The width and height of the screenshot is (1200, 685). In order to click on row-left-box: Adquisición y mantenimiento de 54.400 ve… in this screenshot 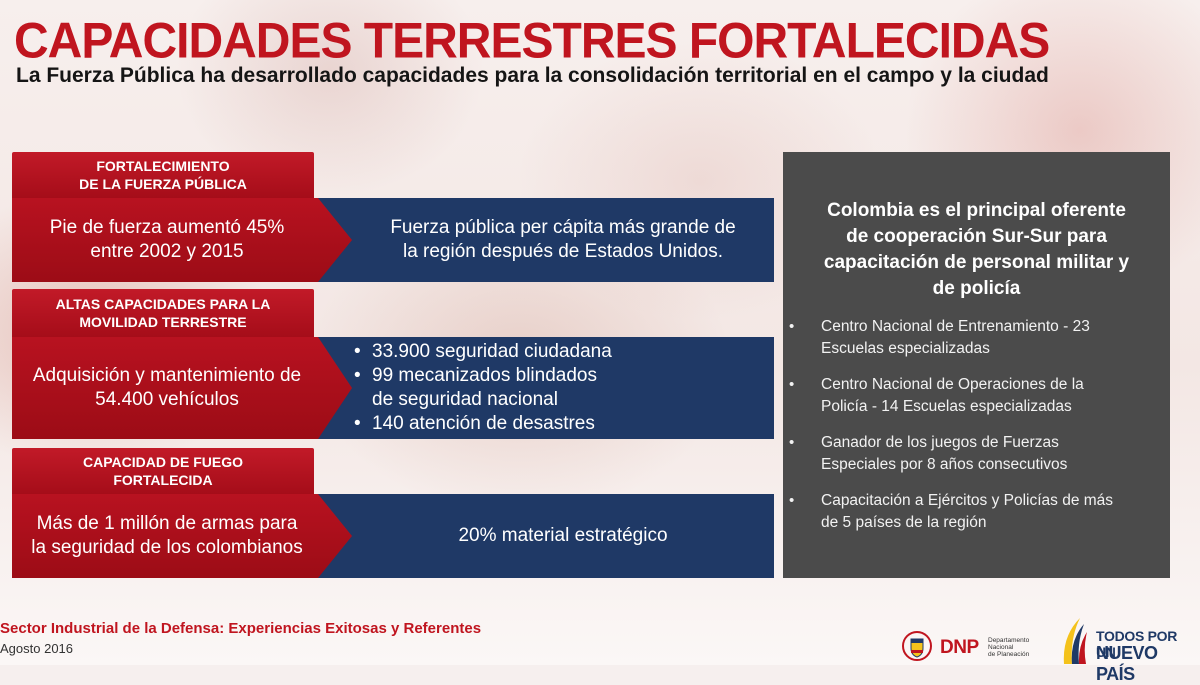, I will do `click(182, 388)`.